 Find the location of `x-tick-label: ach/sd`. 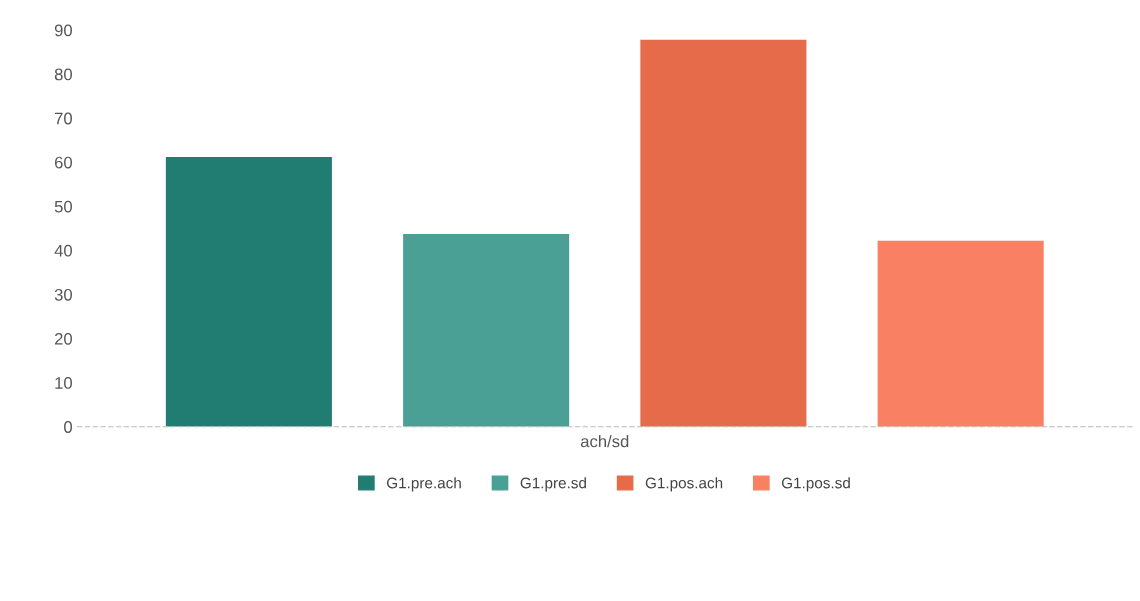

x-tick-label: ach/sd is located at coordinates (604, 441).